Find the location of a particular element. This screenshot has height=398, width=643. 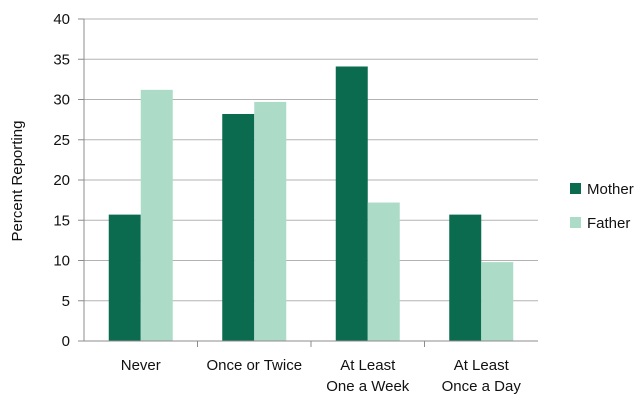

x-category-label: Once or Twice is located at coordinates (254, 365).